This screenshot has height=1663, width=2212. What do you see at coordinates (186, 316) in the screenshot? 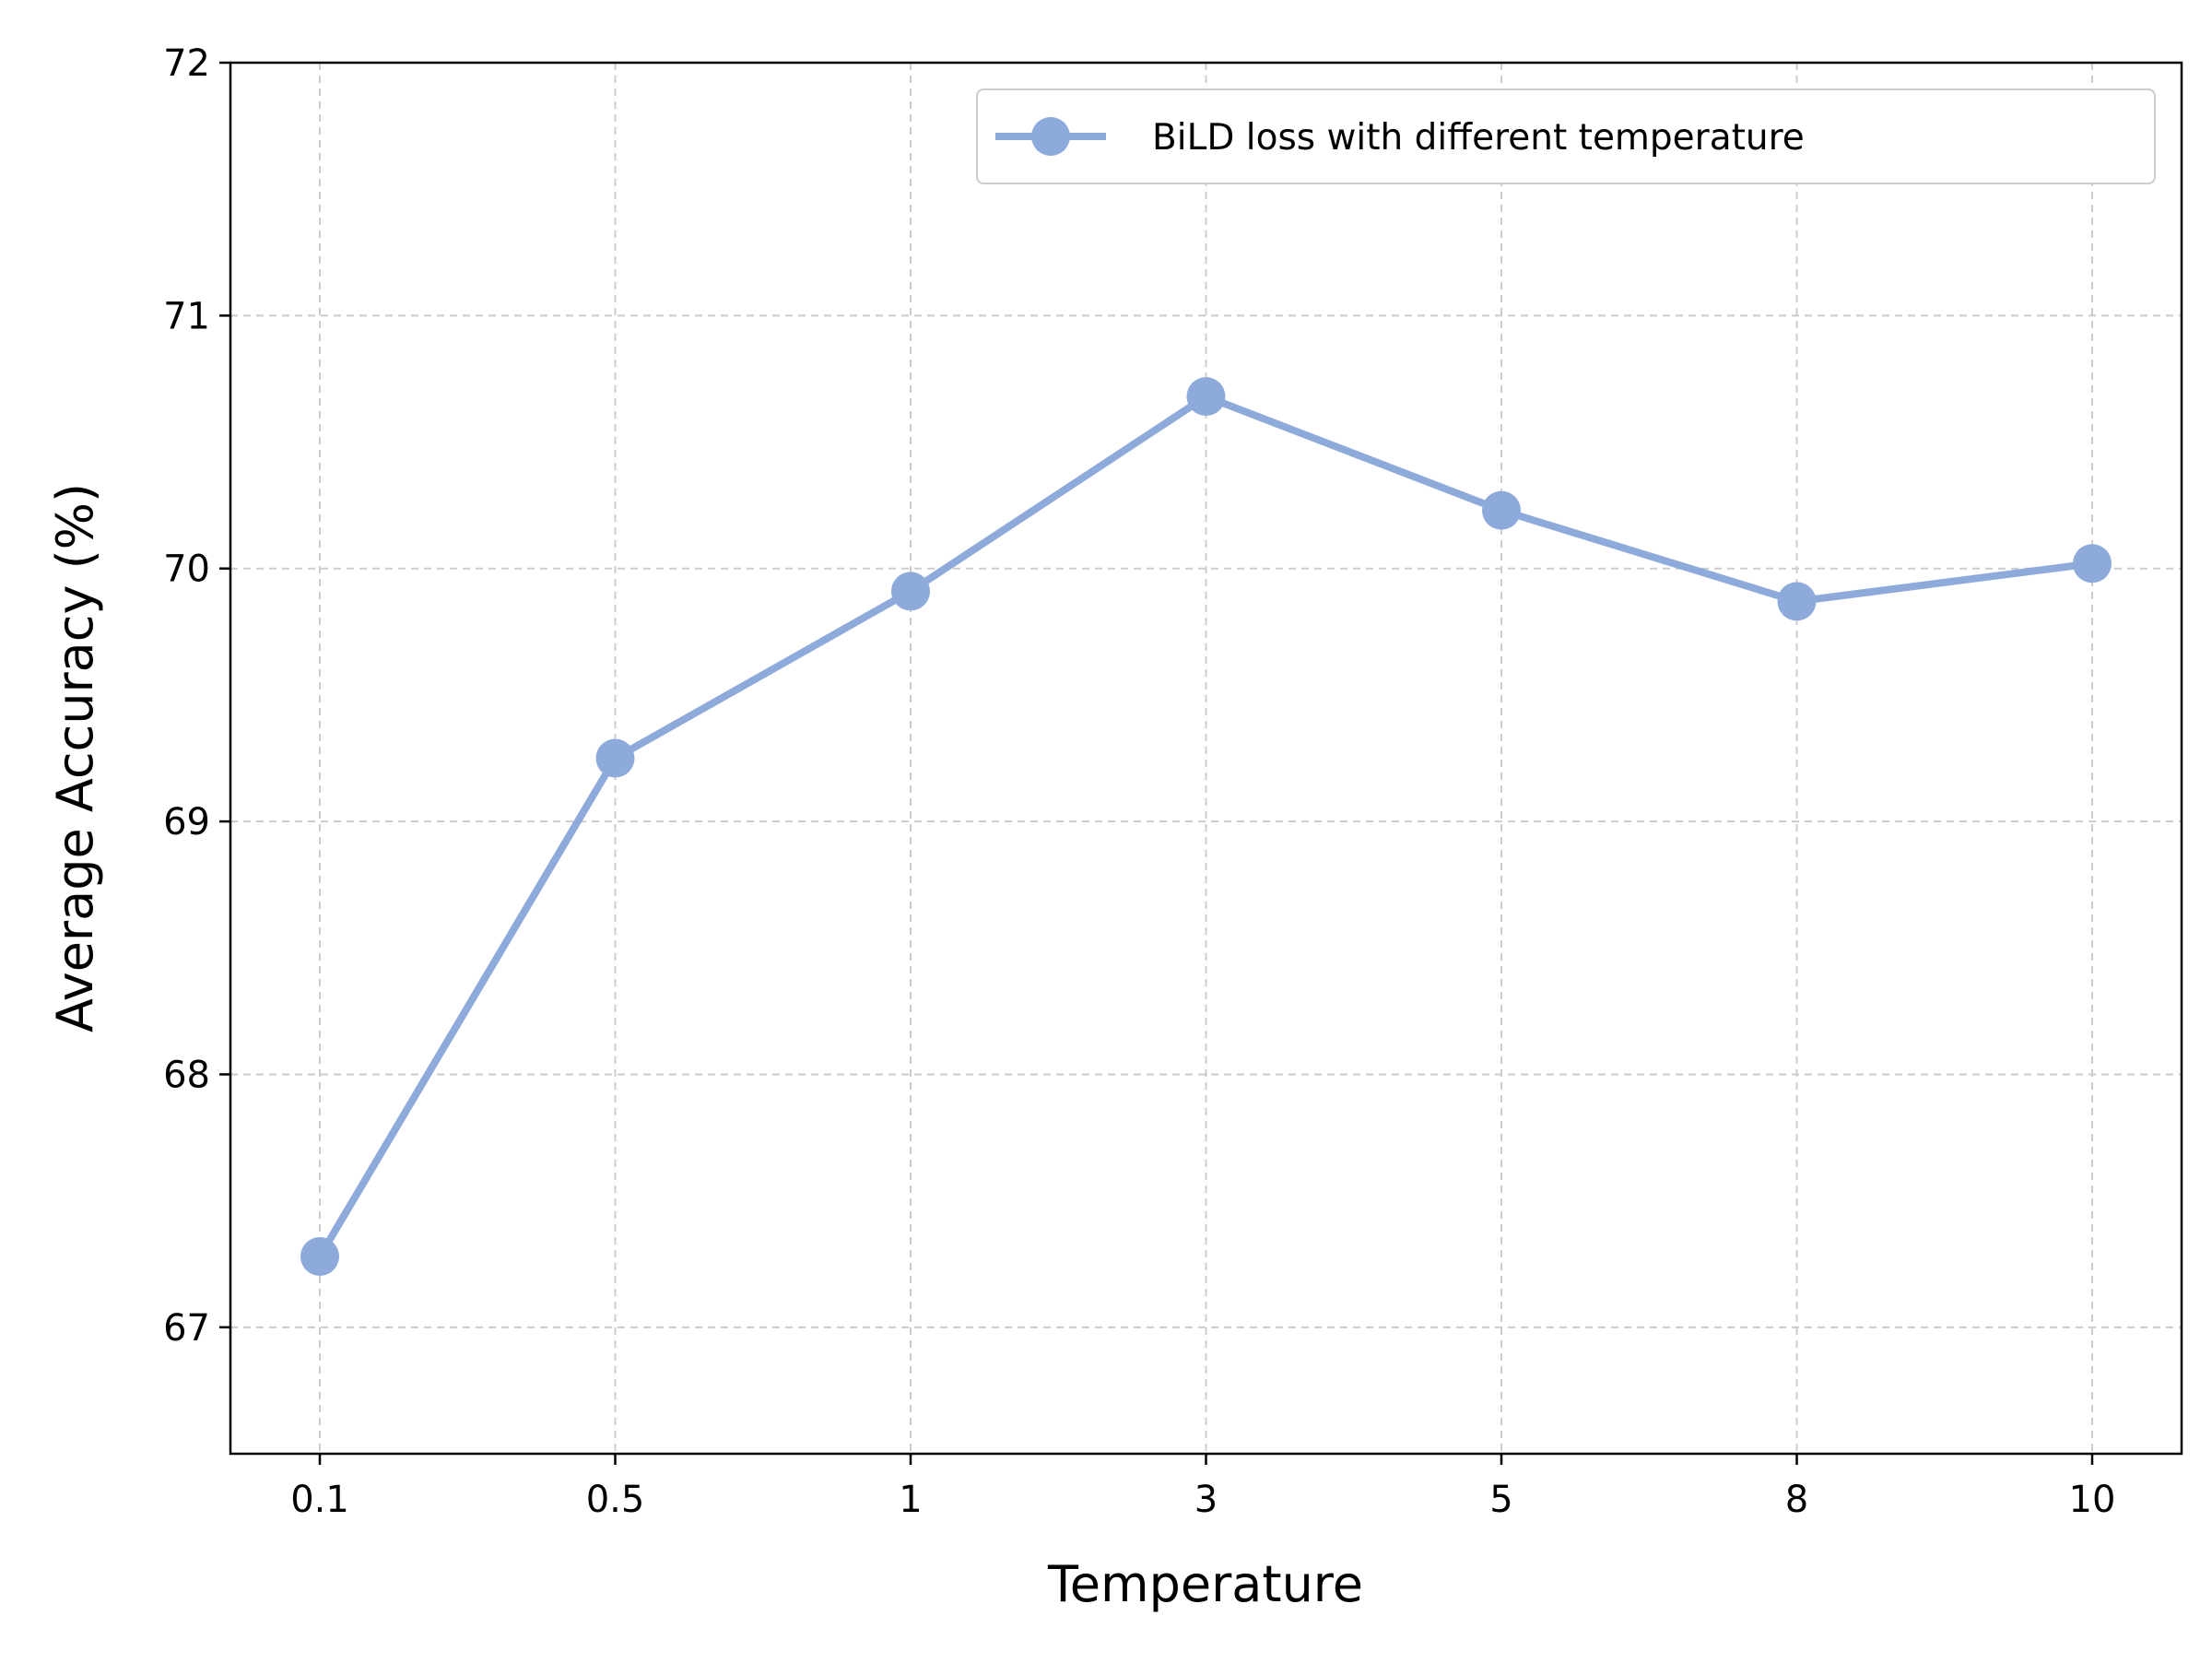
I see `y-tick-label: 71` at bounding box center [186, 316].